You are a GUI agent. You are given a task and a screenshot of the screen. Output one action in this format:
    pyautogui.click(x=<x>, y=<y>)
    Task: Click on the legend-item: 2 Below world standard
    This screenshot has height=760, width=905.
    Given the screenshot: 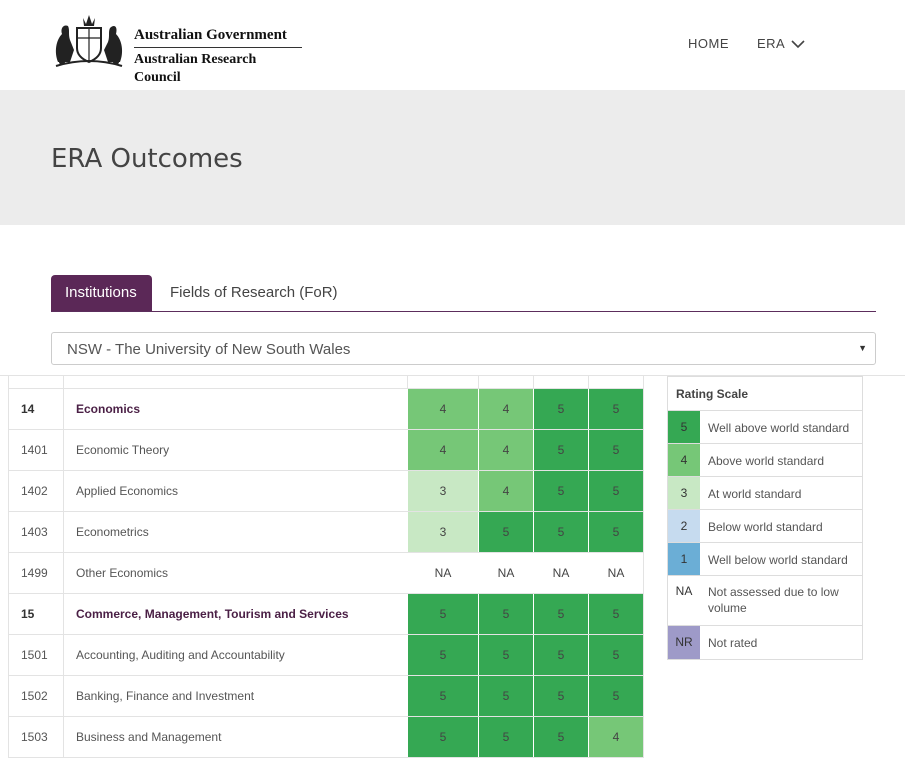 What is the action you would take?
    pyautogui.click(x=765, y=526)
    